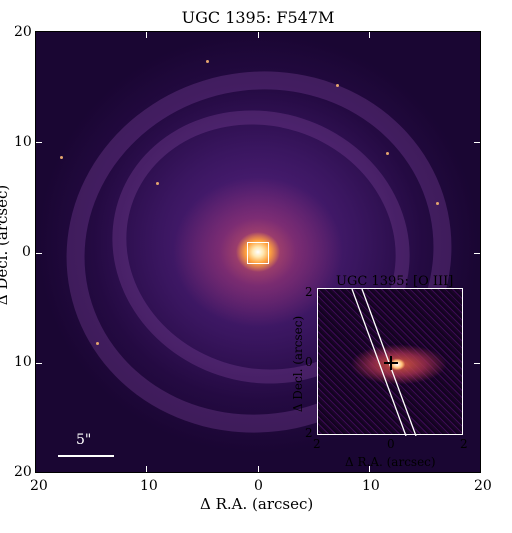  Describe the element at coordinates (309, 362) in the screenshot. I see `inset-y-tick-label: 0` at that location.